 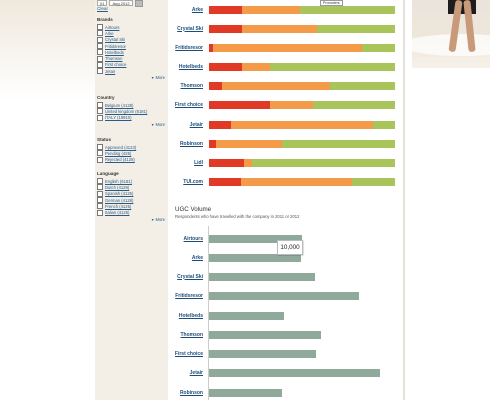 What do you see at coordinates (115, 40) in the screenshot?
I see `facet-option-label: Crystal Ski` at bounding box center [115, 40].